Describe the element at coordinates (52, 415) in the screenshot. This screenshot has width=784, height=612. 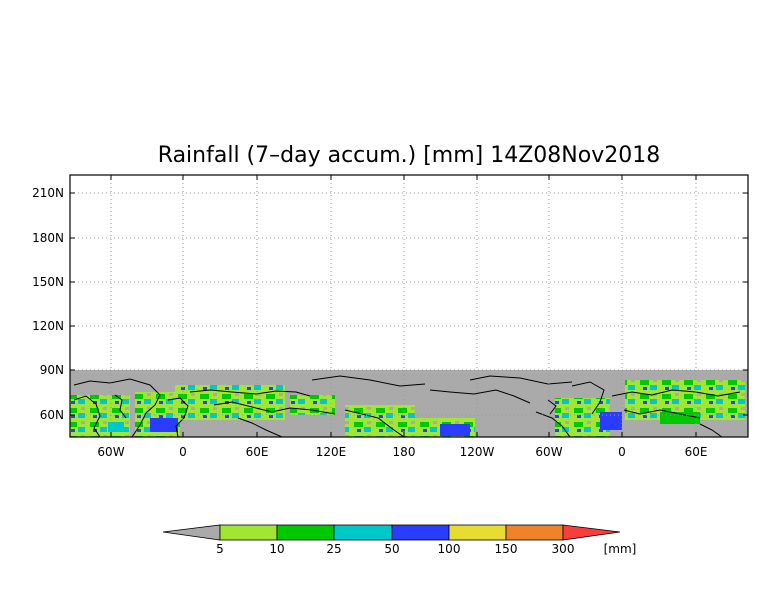
I see `lat-label: 60N` at that location.